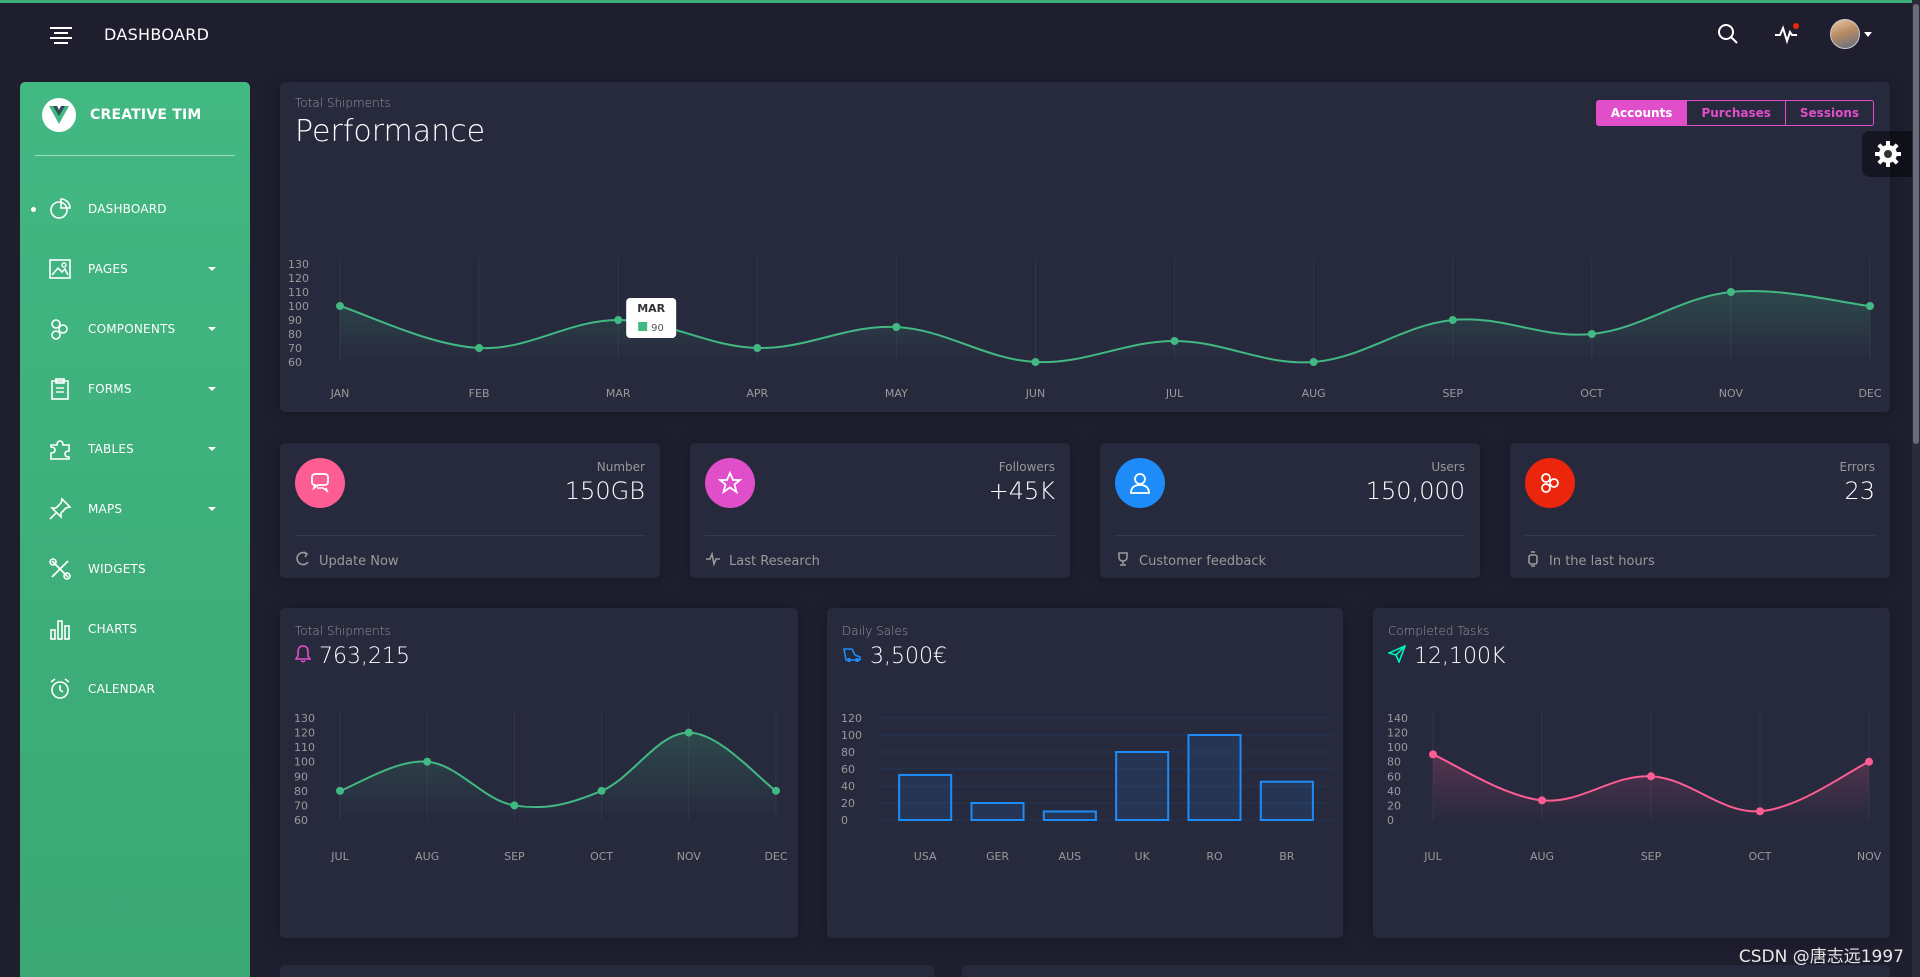 Image resolution: width=1920 pixels, height=977 pixels. I want to click on sidebar-item-dashboard: DASHBOARD, so click(135, 209).